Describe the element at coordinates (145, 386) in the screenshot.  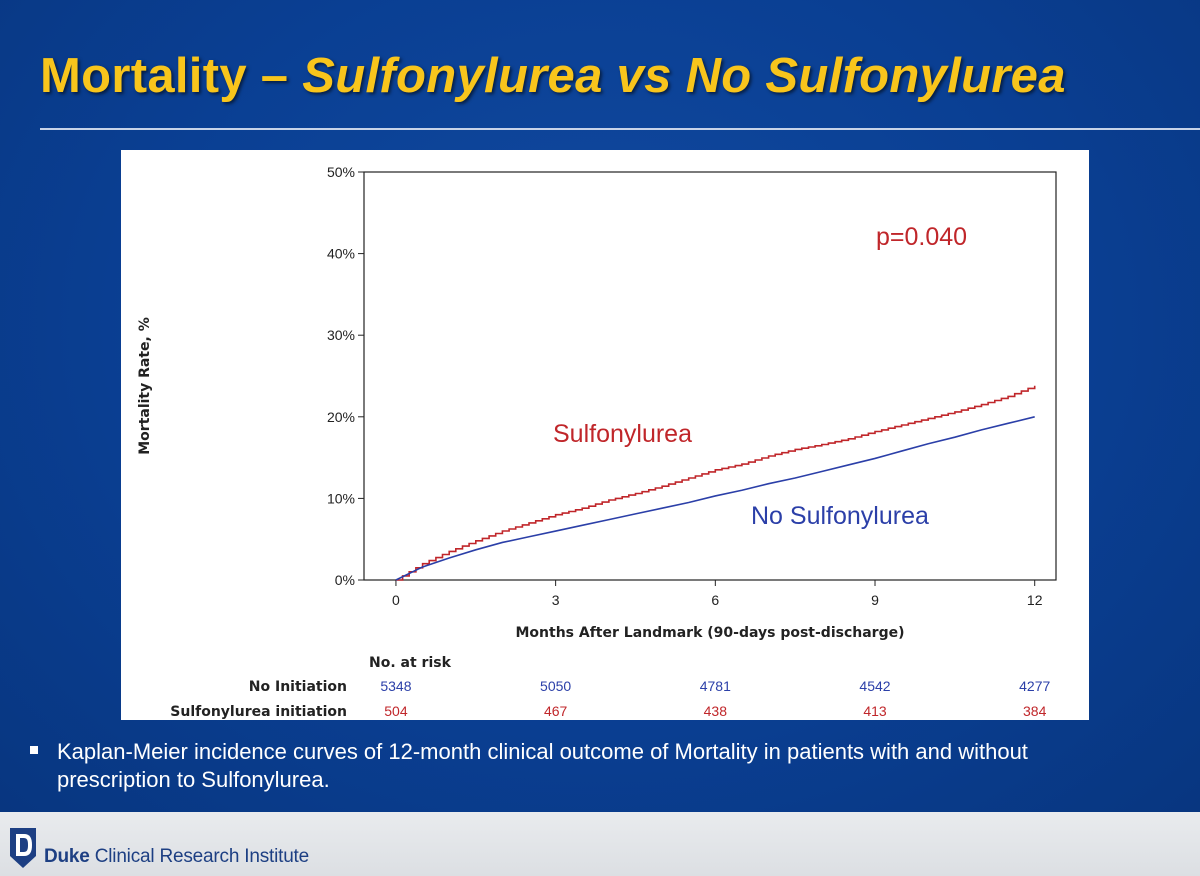
I see `y-axis-label: Mortality Rate, %` at that location.